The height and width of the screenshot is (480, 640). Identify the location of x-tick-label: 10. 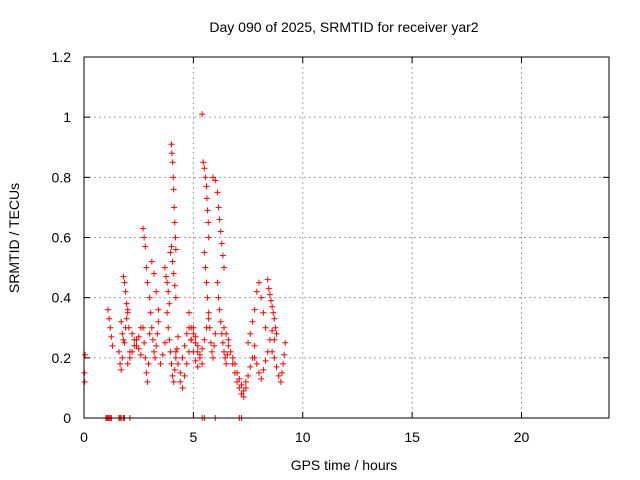
(303, 437).